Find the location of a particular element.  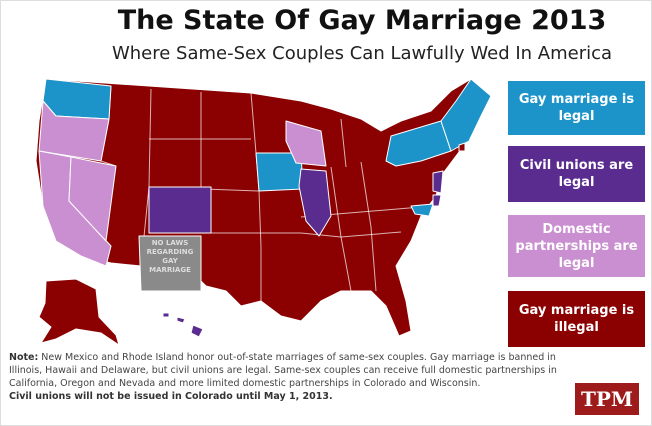

new-mexico-label-line: NO LAWS is located at coordinates (170, 243).